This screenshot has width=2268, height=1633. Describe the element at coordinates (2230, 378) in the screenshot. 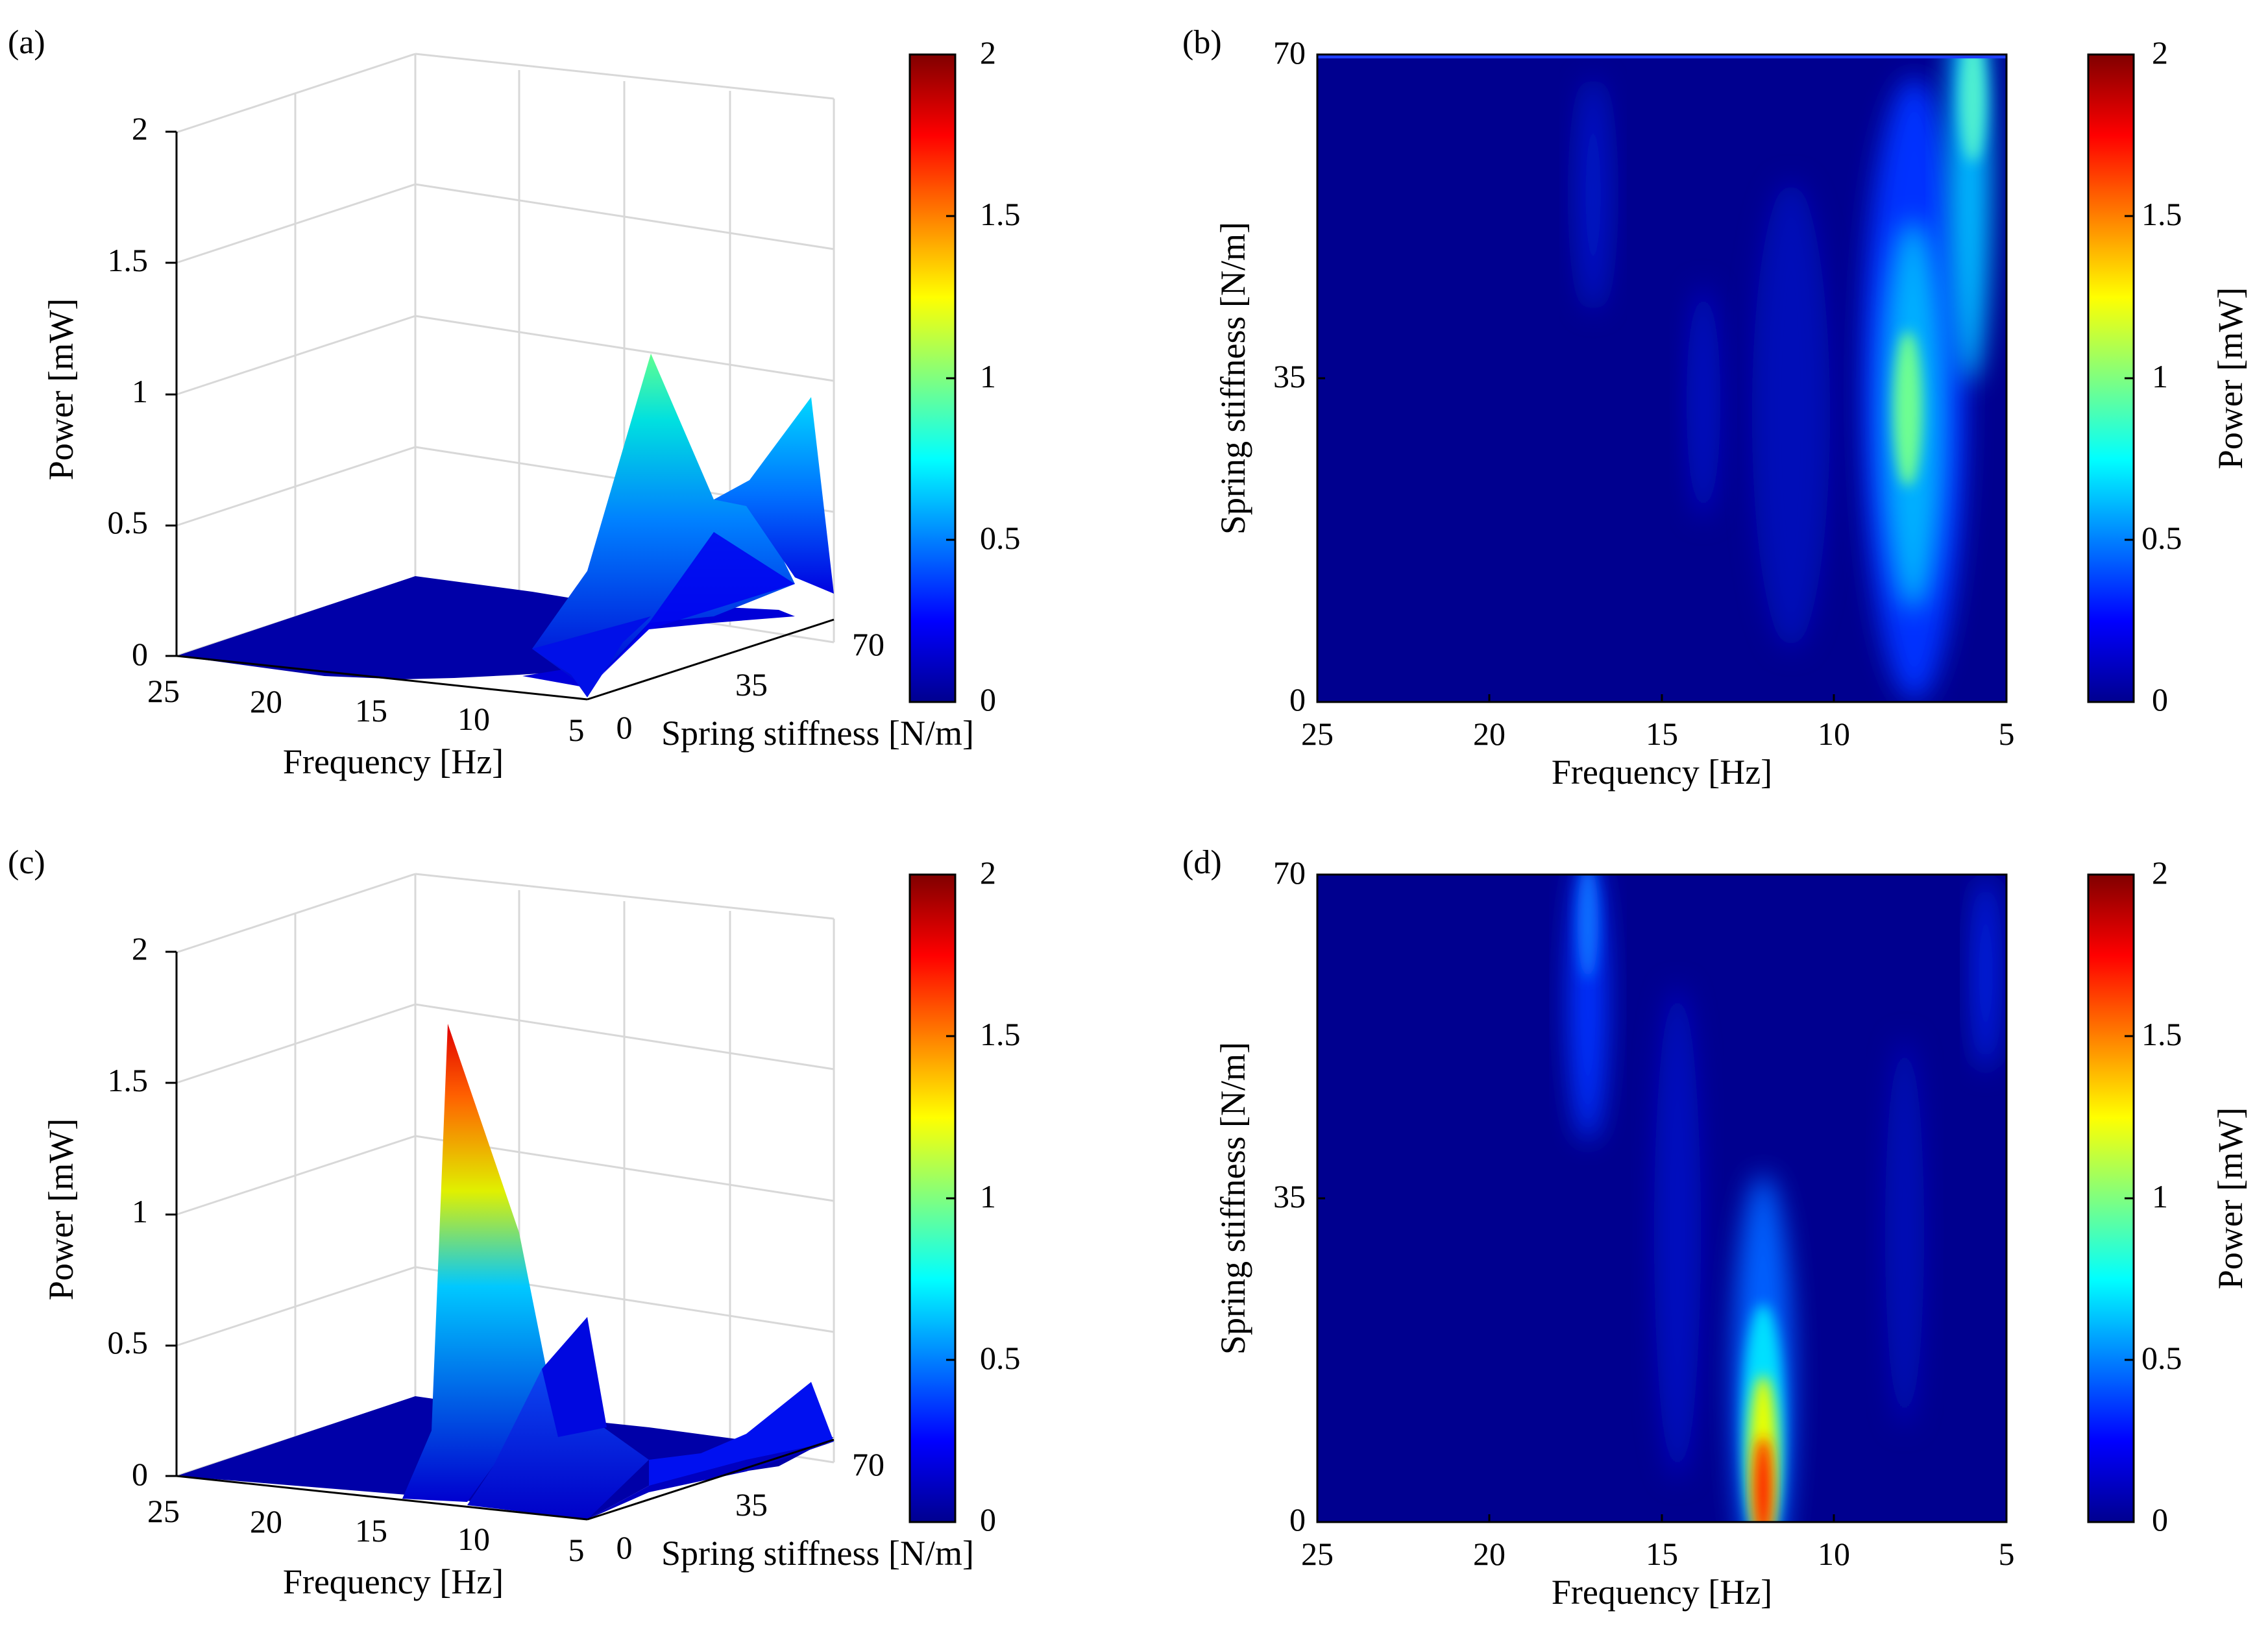

I see `colorbar-label-b: Power [mW]` at that location.